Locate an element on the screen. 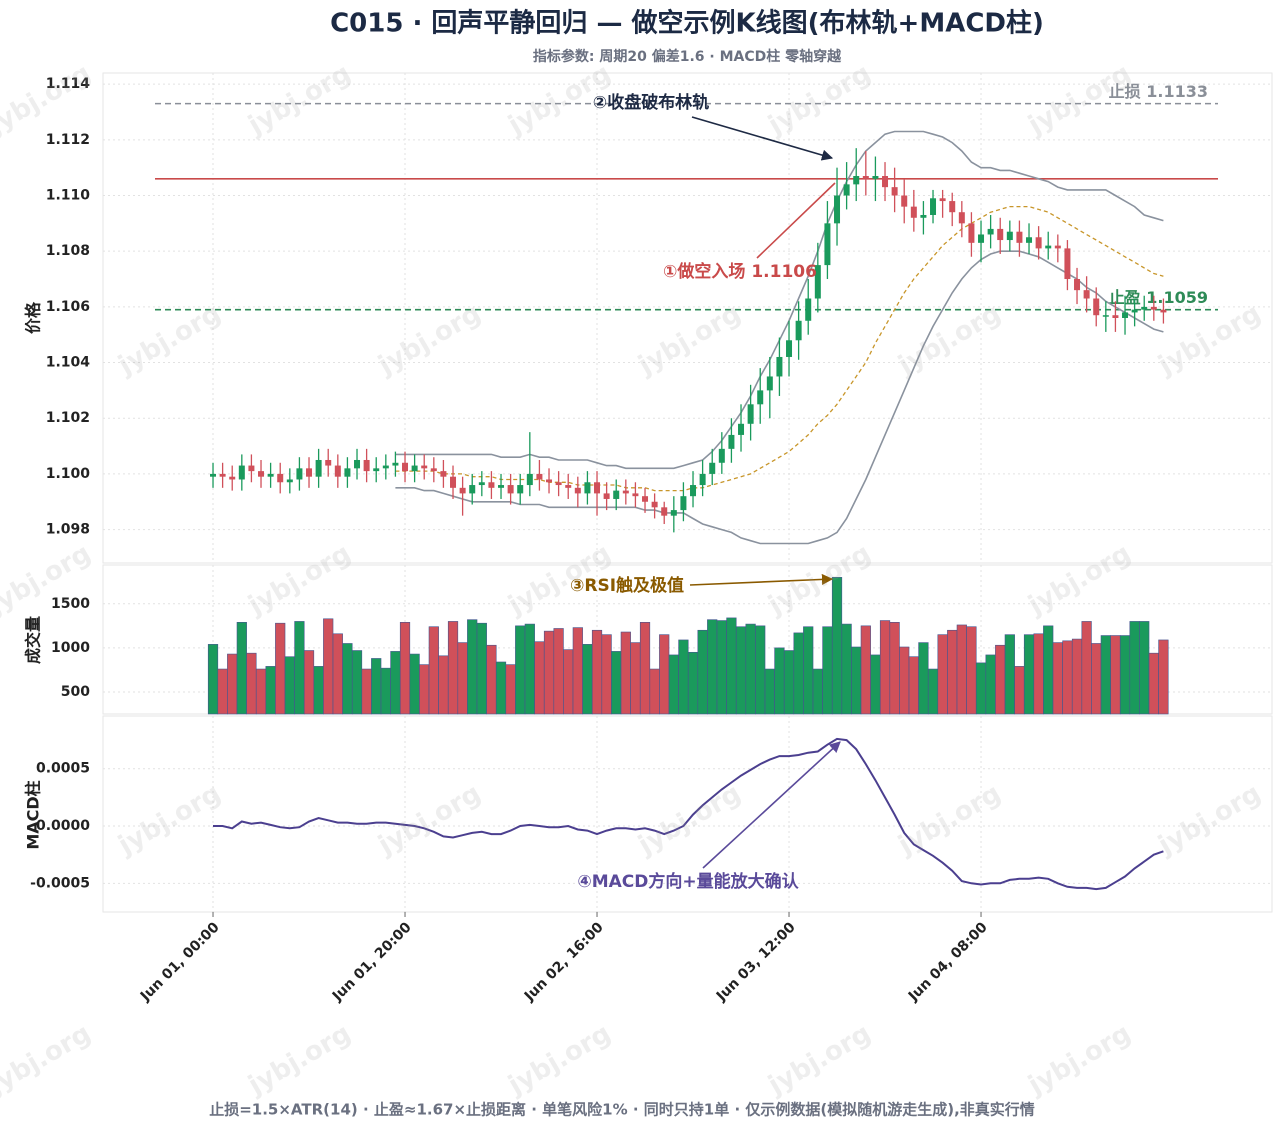 The width and height of the screenshot is (1282, 1131). y-tick-label: 1.104 is located at coordinates (68, 363).